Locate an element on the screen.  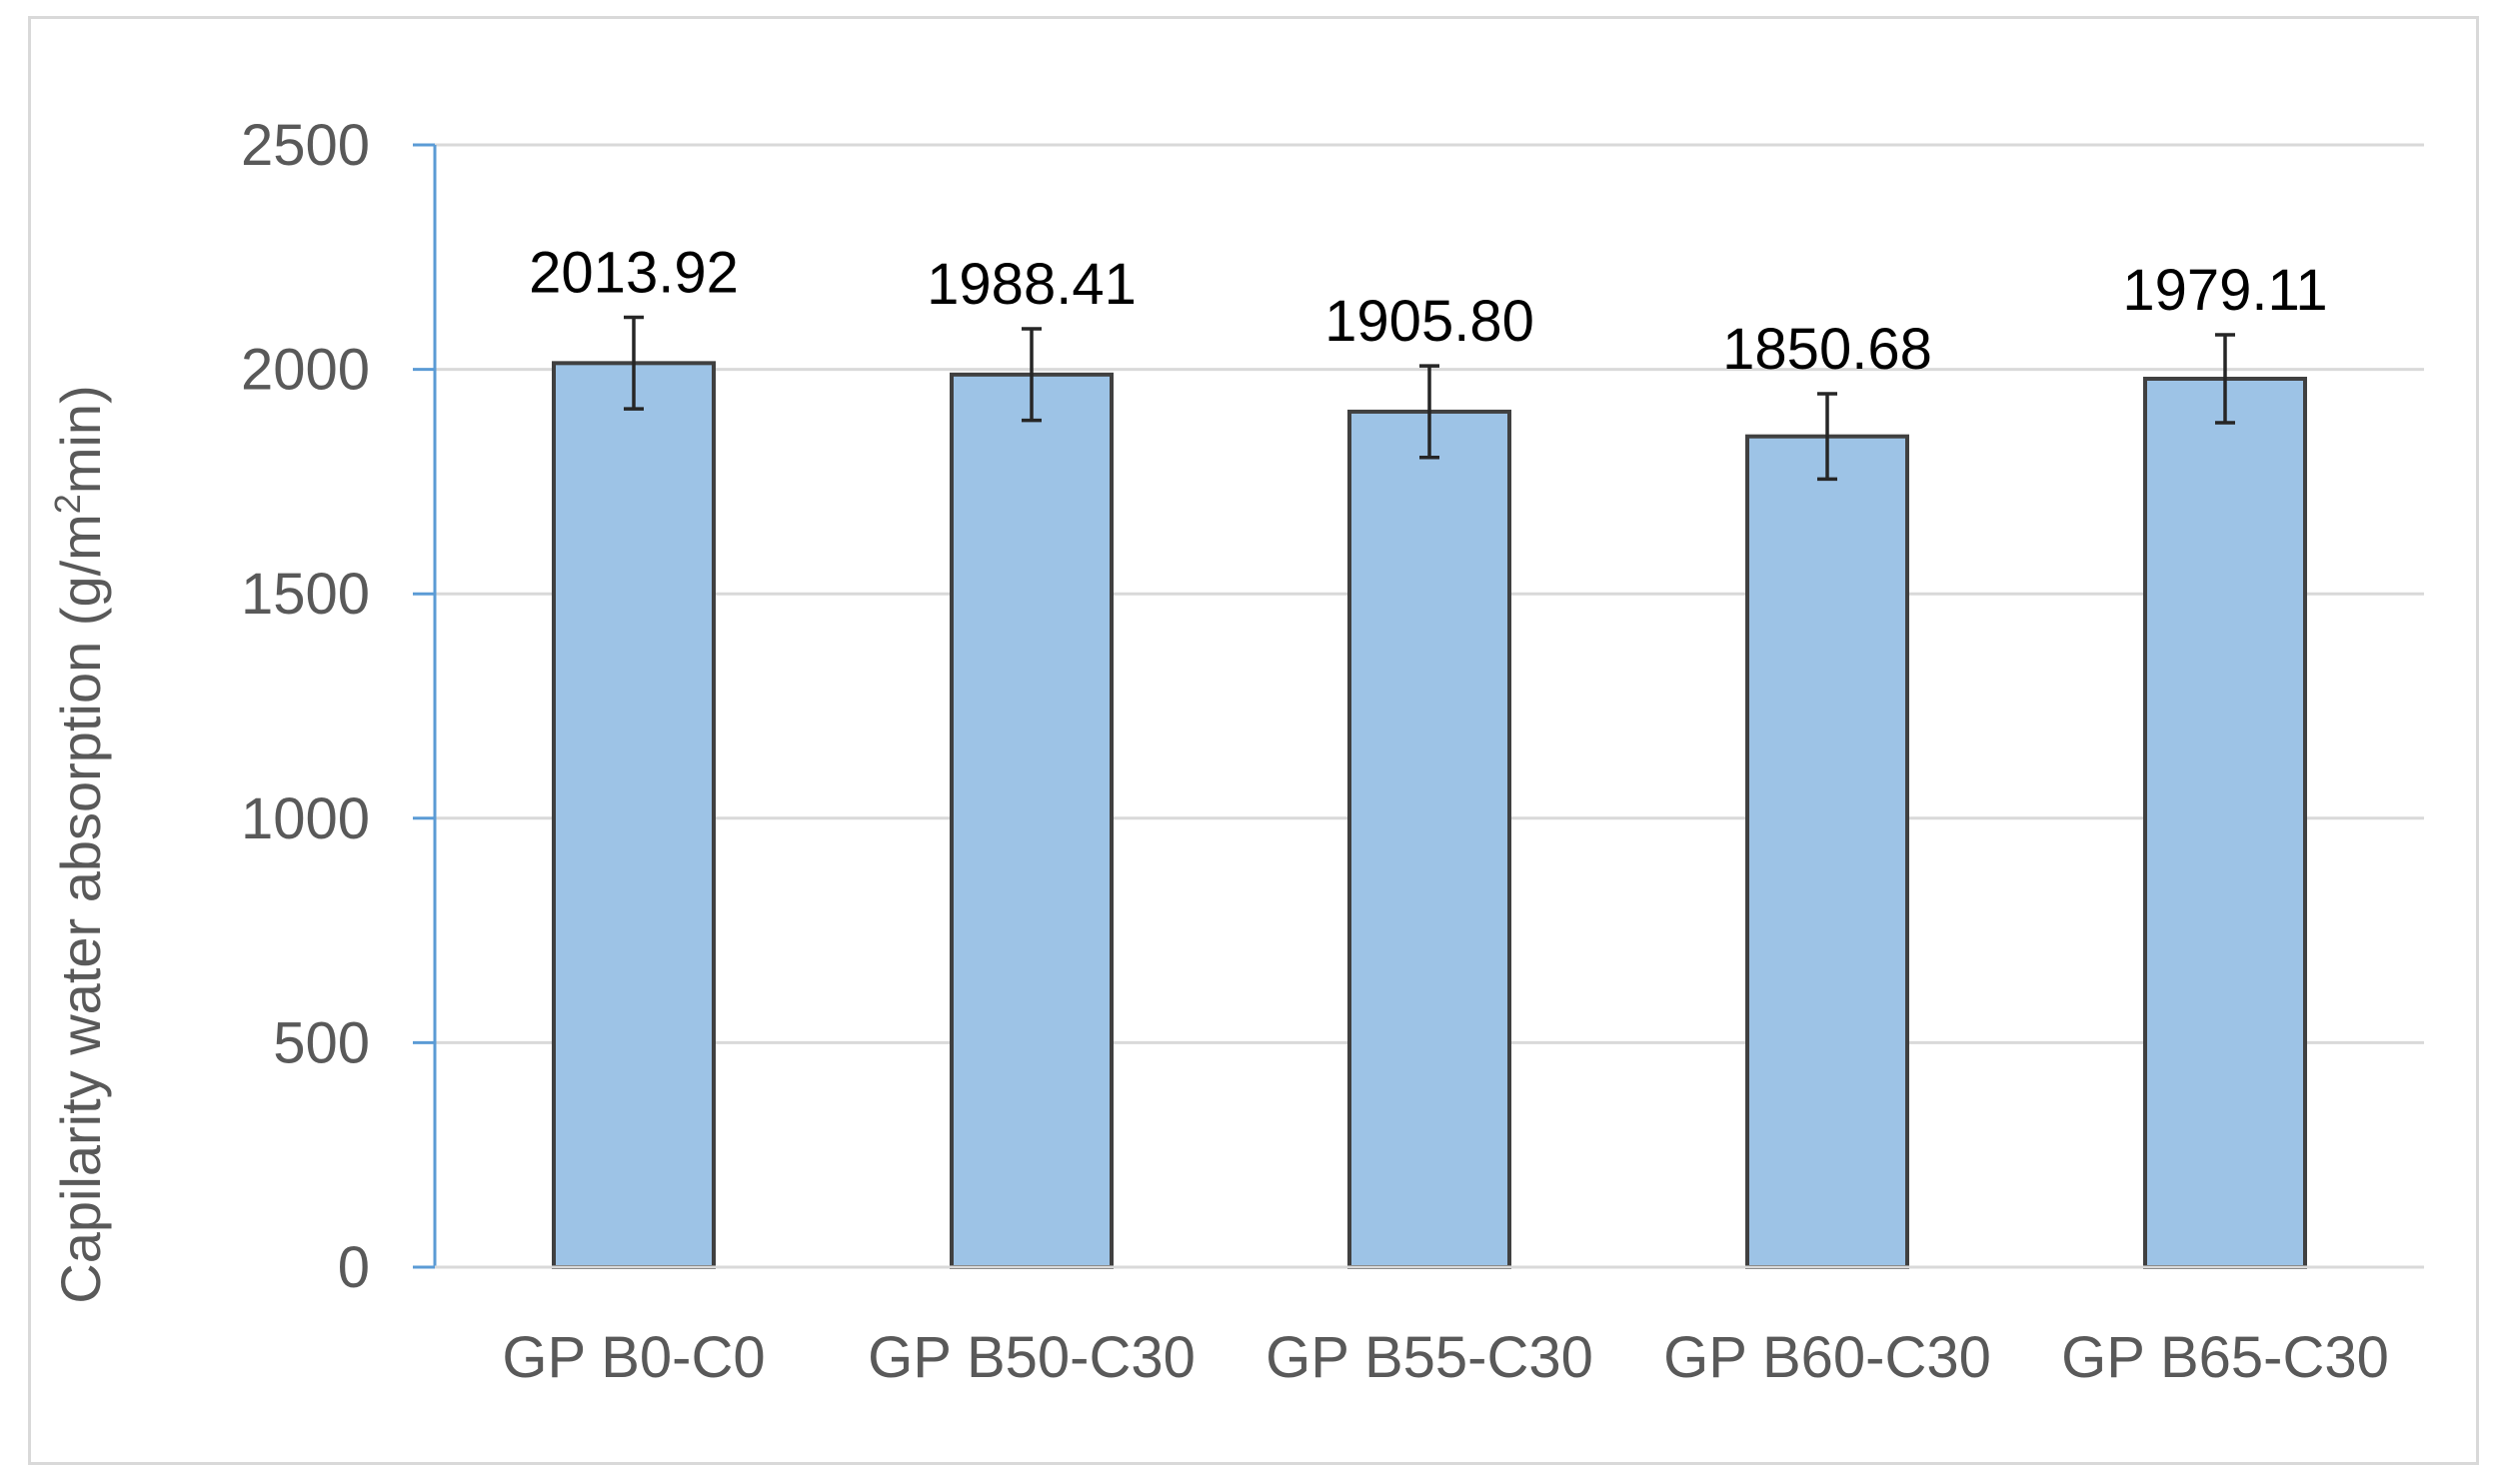
y-tick-label: 0 is located at coordinates (354, 1267).